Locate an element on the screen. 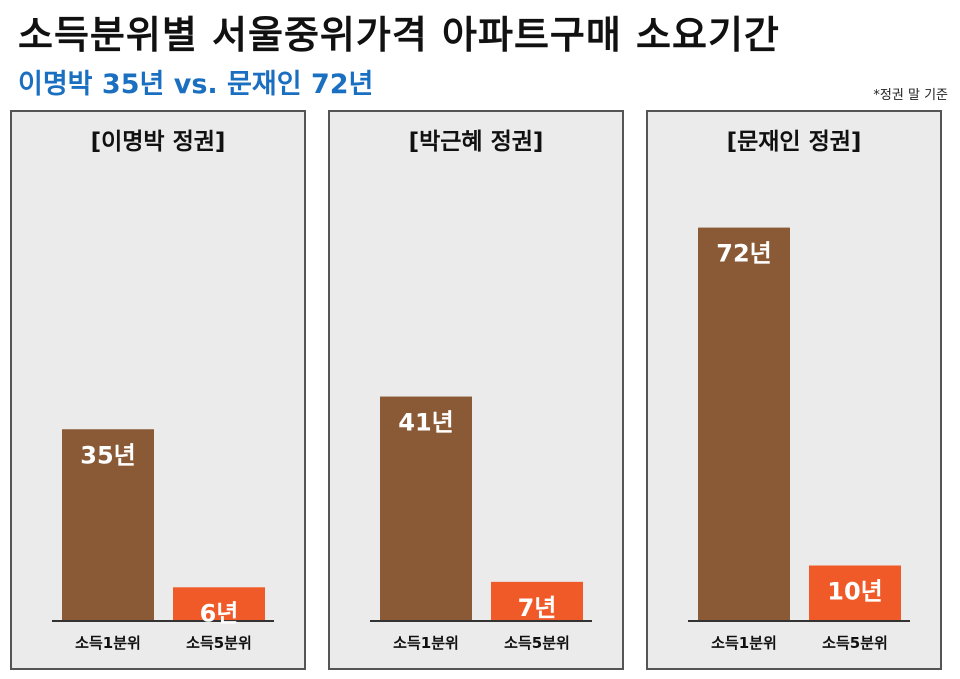 The image size is (960, 679). chart-title: 소득분위별 서울중위가격 아파트구매 소요기간 is located at coordinates (399, 35).